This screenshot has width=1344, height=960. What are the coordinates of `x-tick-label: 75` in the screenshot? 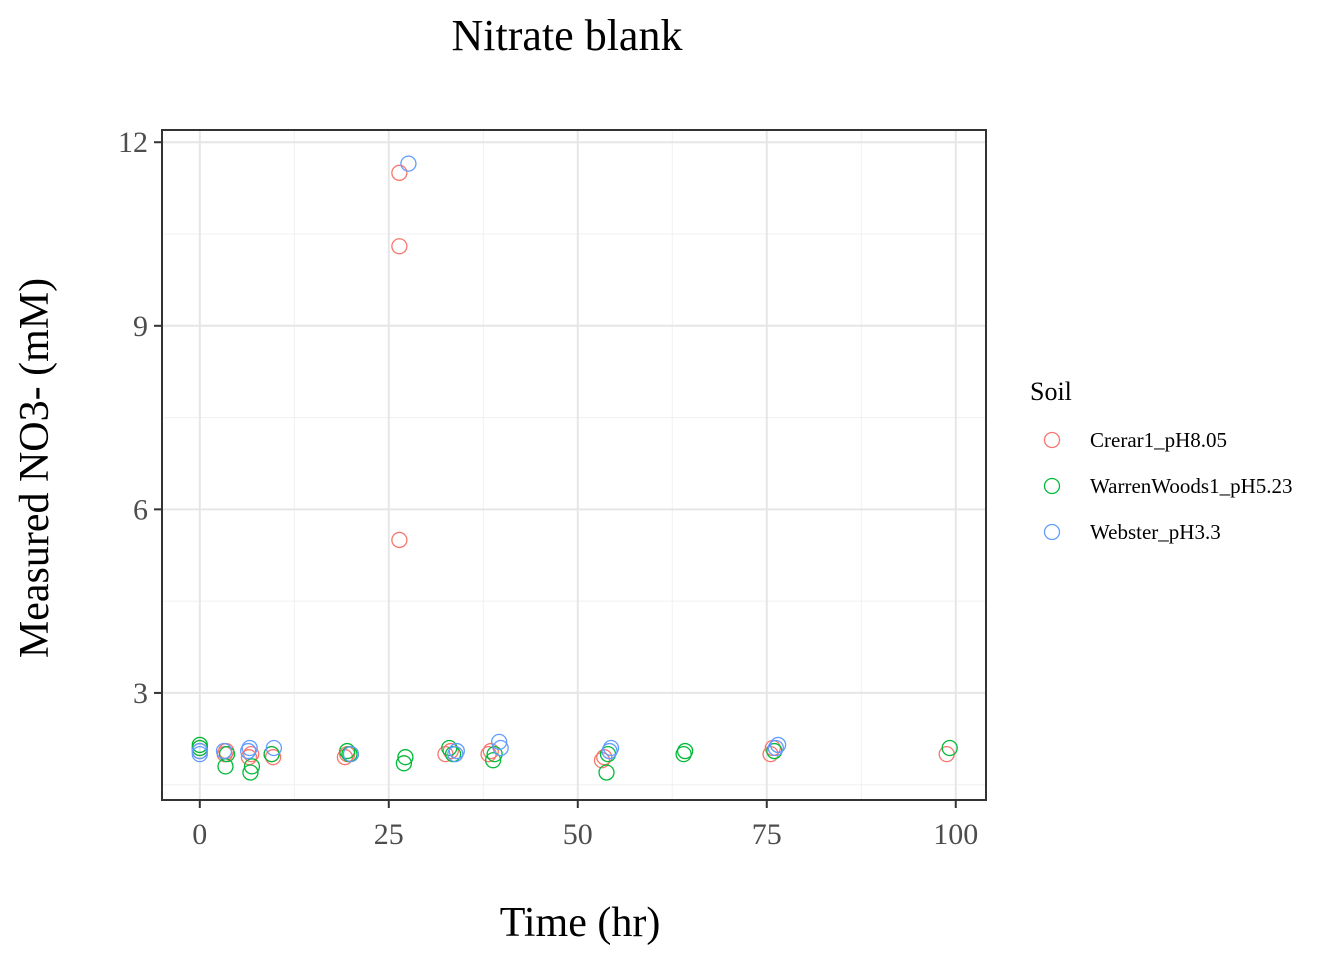 It's located at (767, 834).